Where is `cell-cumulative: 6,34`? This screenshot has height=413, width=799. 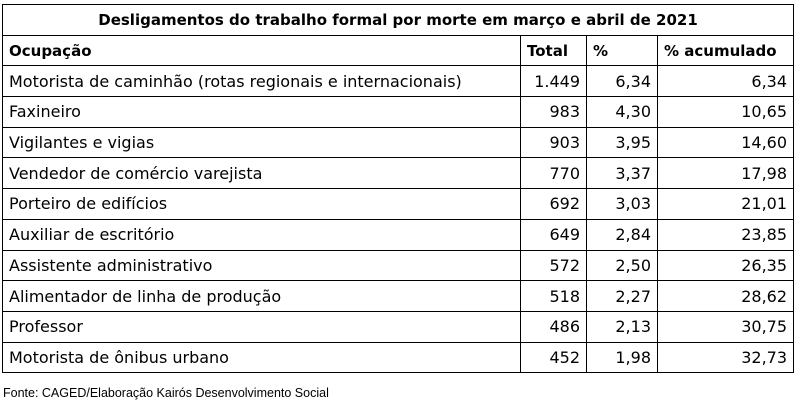 cell-cumulative: 6,34 is located at coordinates (725, 81).